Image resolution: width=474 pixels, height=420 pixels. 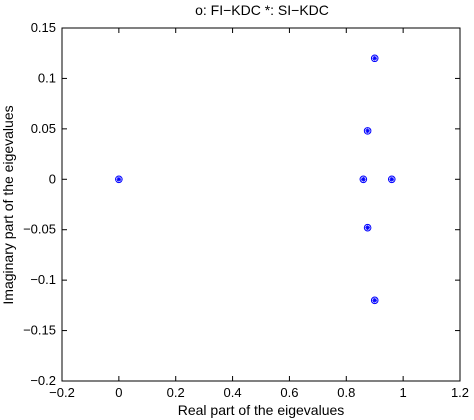 What do you see at coordinates (47, 77) in the screenshot?
I see `y-tick-label: 0.1` at bounding box center [47, 77].